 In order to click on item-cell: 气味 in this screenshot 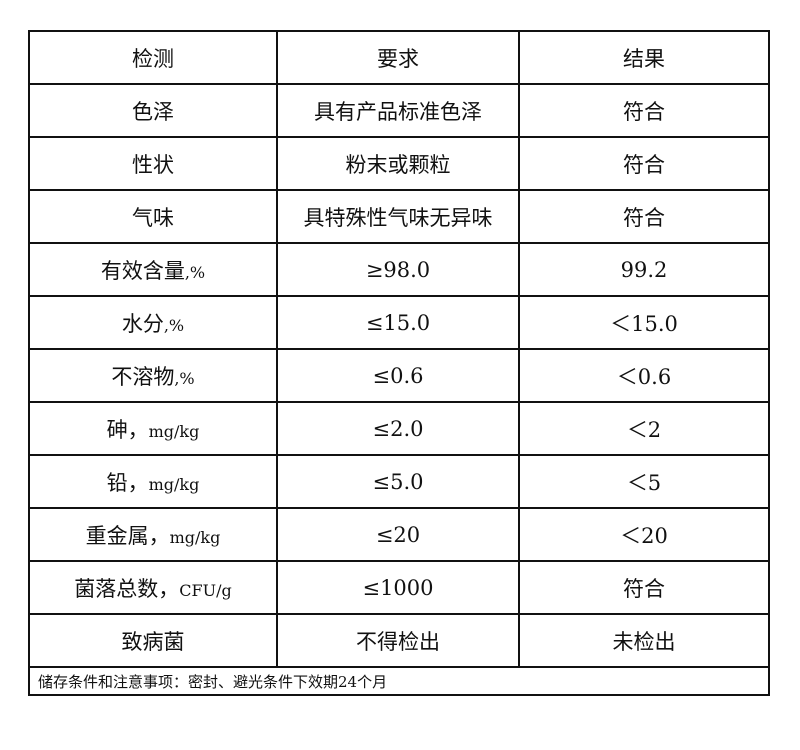, I will do `click(153, 216)`.